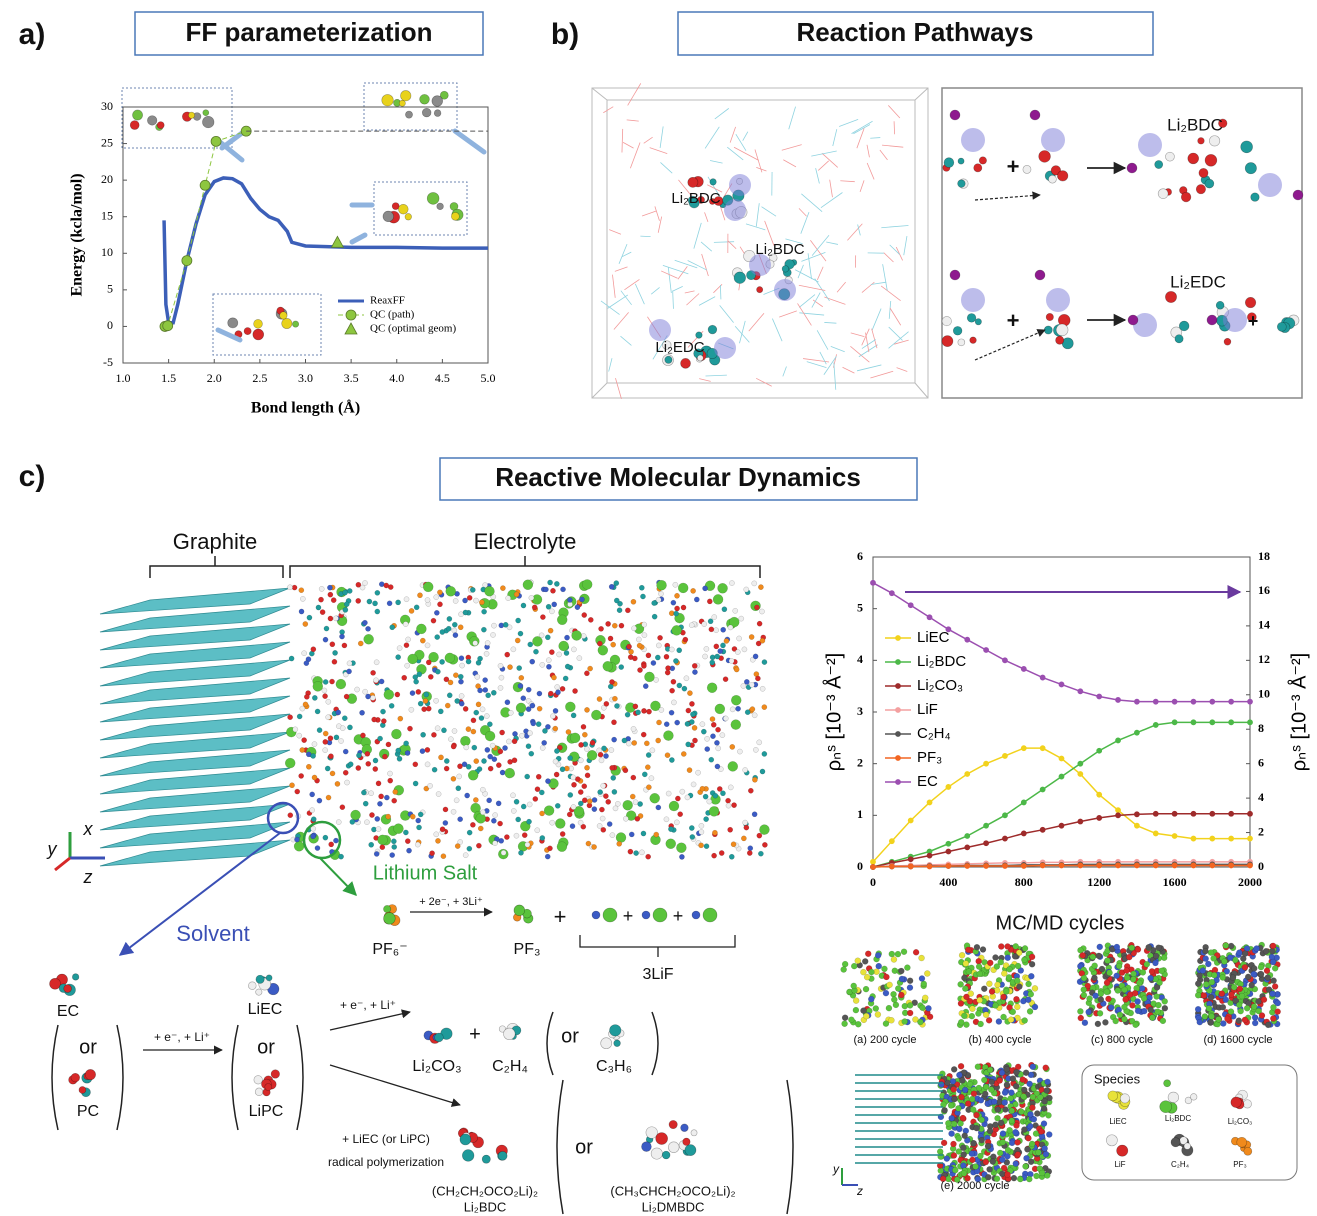 The image size is (1317, 1216). I want to click on plus: +, so click(678, 916).